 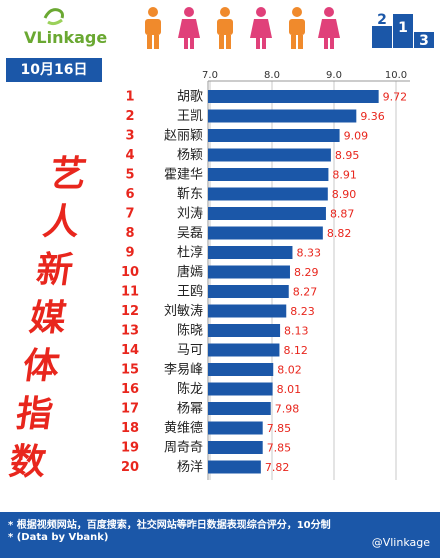 What do you see at coordinates (129, 116) in the screenshot?
I see `rank-label: 2` at bounding box center [129, 116].